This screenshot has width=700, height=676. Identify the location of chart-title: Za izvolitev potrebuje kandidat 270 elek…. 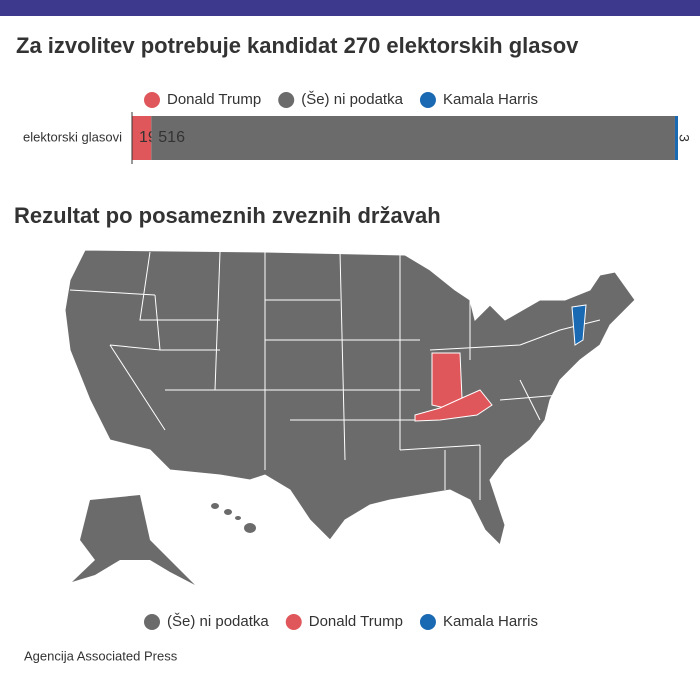
(297, 45).